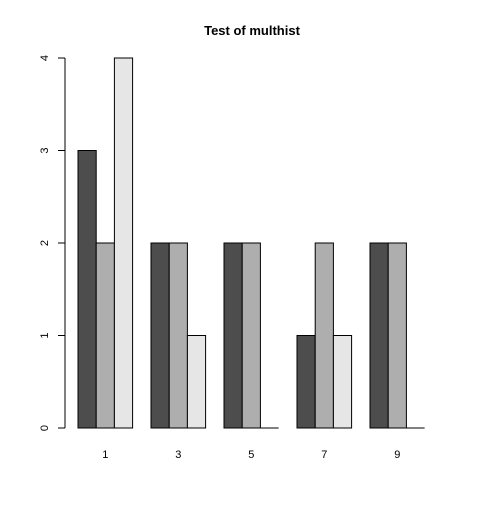 The image size is (504, 509). What do you see at coordinates (52, 243) in the screenshot?
I see `y-axis: 0 1 2 3 4` at bounding box center [52, 243].